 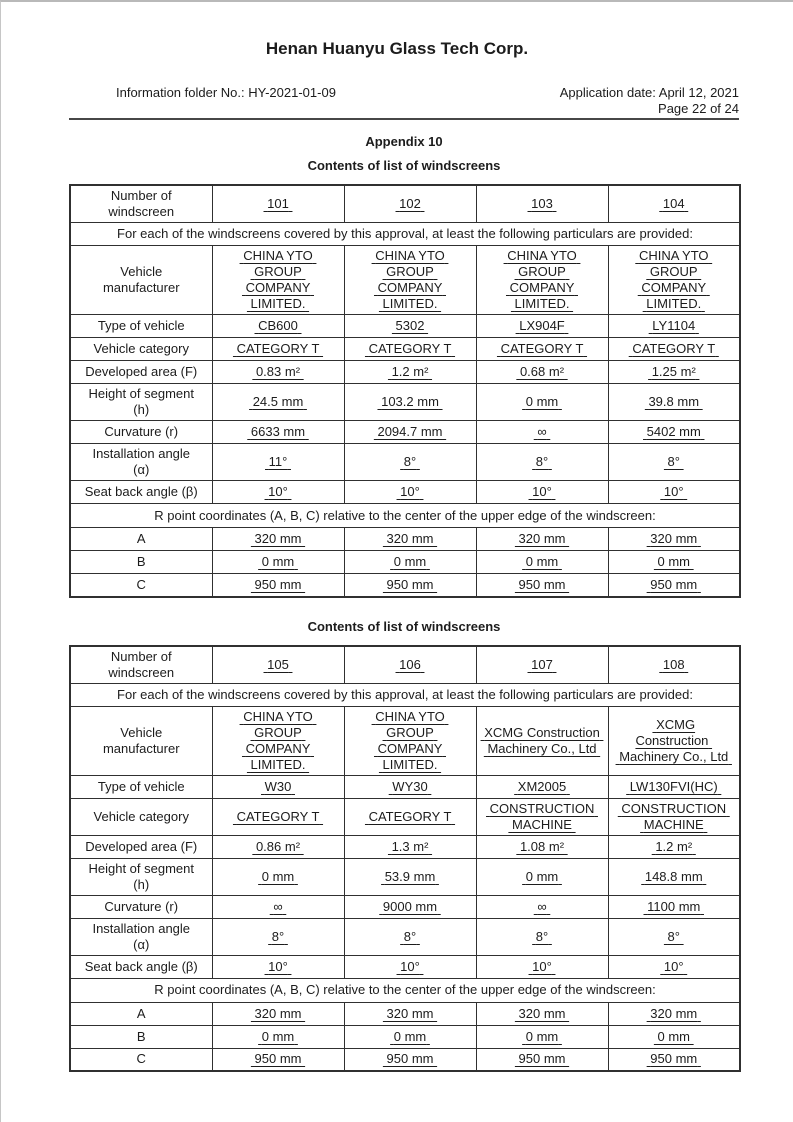 I want to click on data-cell: 2094.7 mm, so click(x=410, y=432).